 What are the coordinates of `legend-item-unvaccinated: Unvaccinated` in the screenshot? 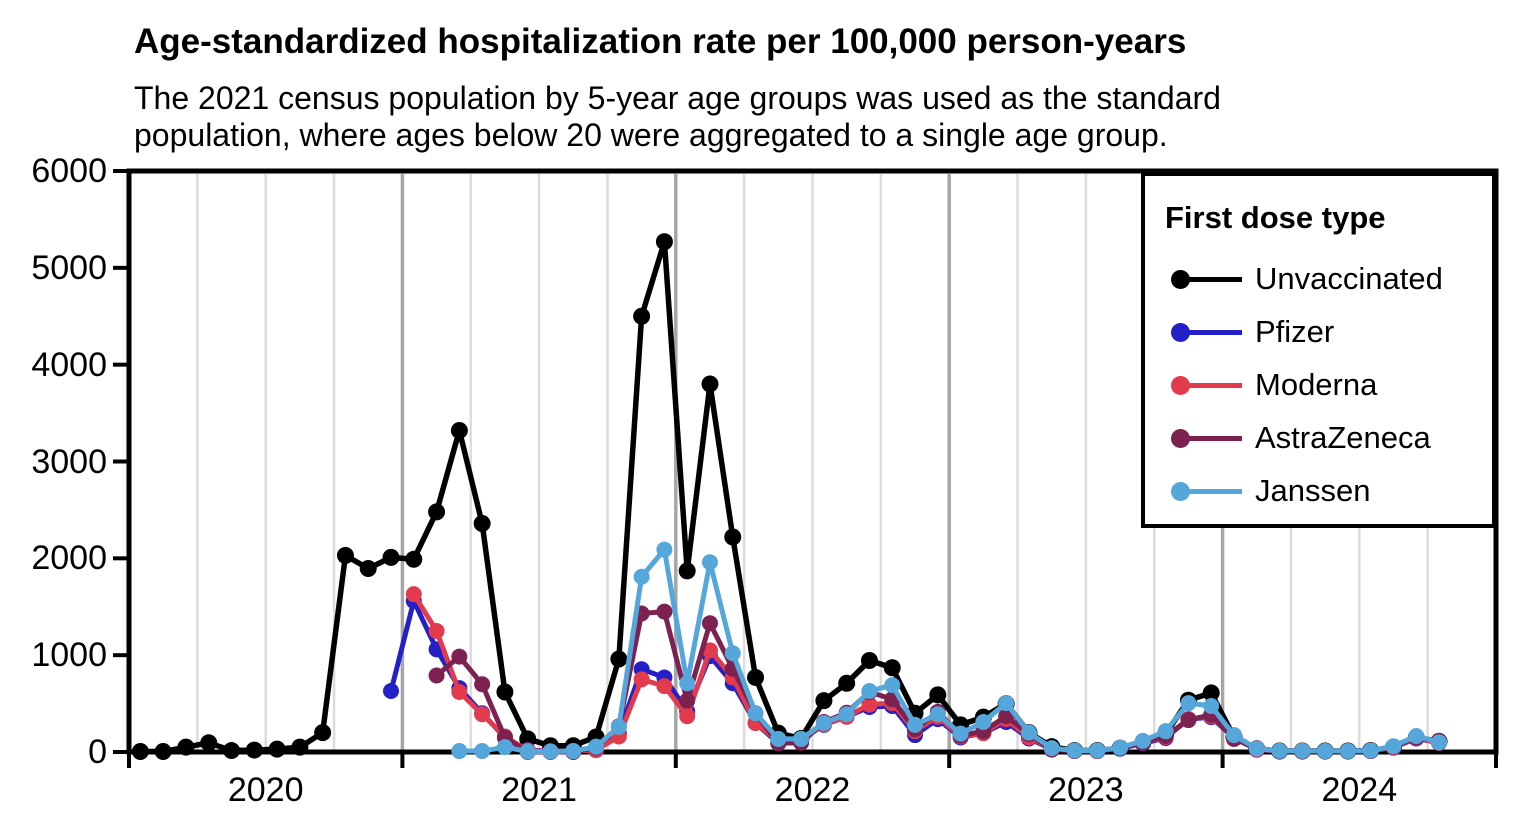 It's located at (1318, 279).